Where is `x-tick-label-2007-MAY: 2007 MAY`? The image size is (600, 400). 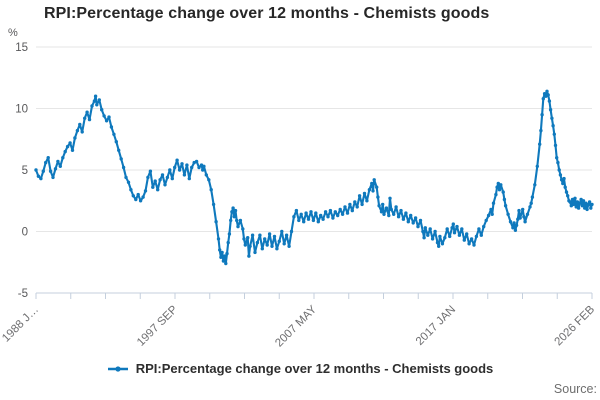
x-tick-label-2007-MAY: 2007 MAY is located at coordinates (296, 326).